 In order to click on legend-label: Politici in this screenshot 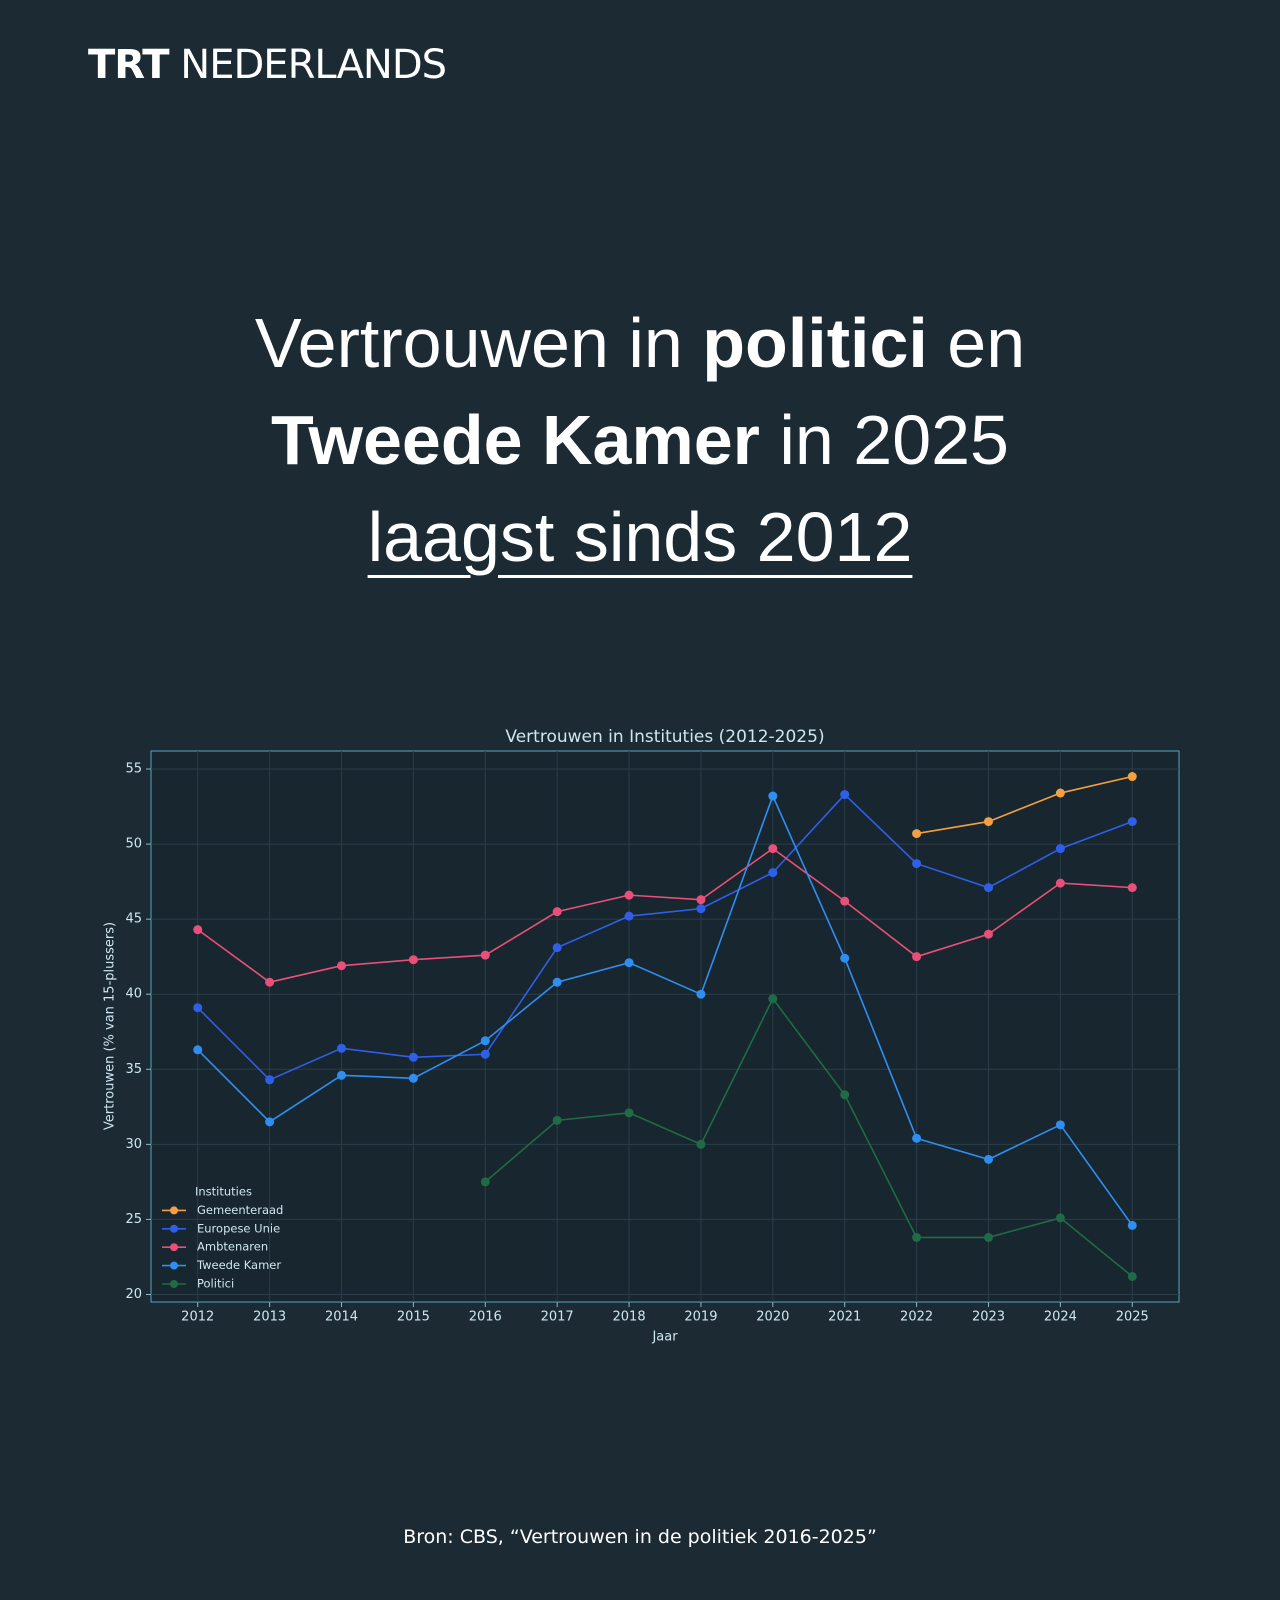, I will do `click(215, 1284)`.